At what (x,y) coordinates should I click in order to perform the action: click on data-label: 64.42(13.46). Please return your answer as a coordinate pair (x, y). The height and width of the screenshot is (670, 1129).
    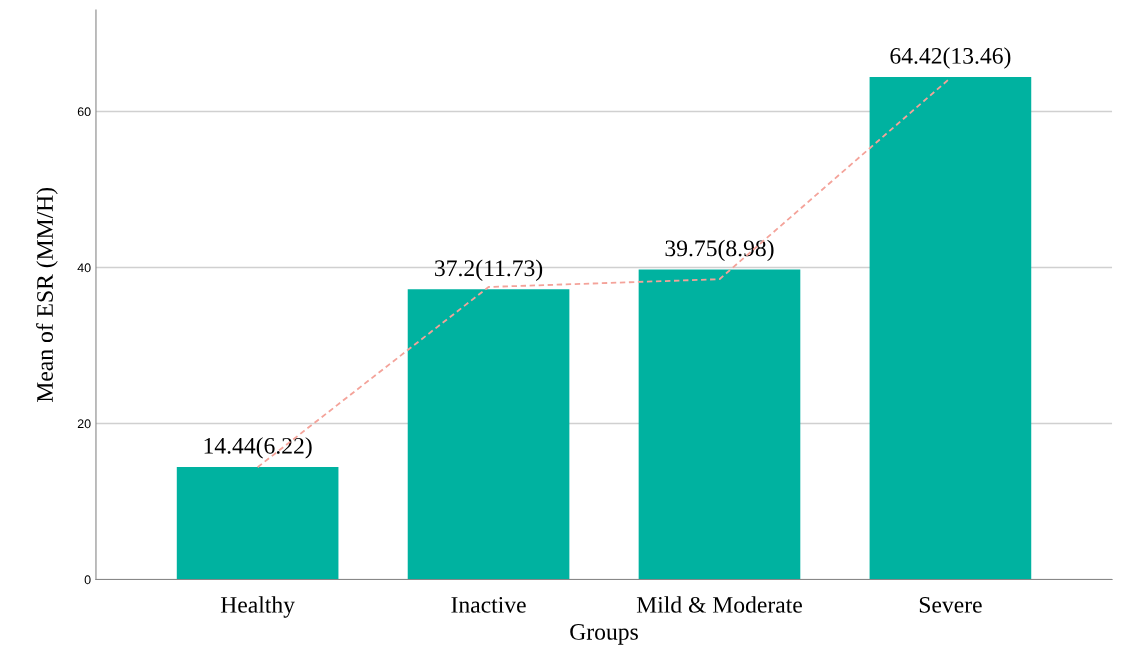
    Looking at the image, I should click on (950, 58).